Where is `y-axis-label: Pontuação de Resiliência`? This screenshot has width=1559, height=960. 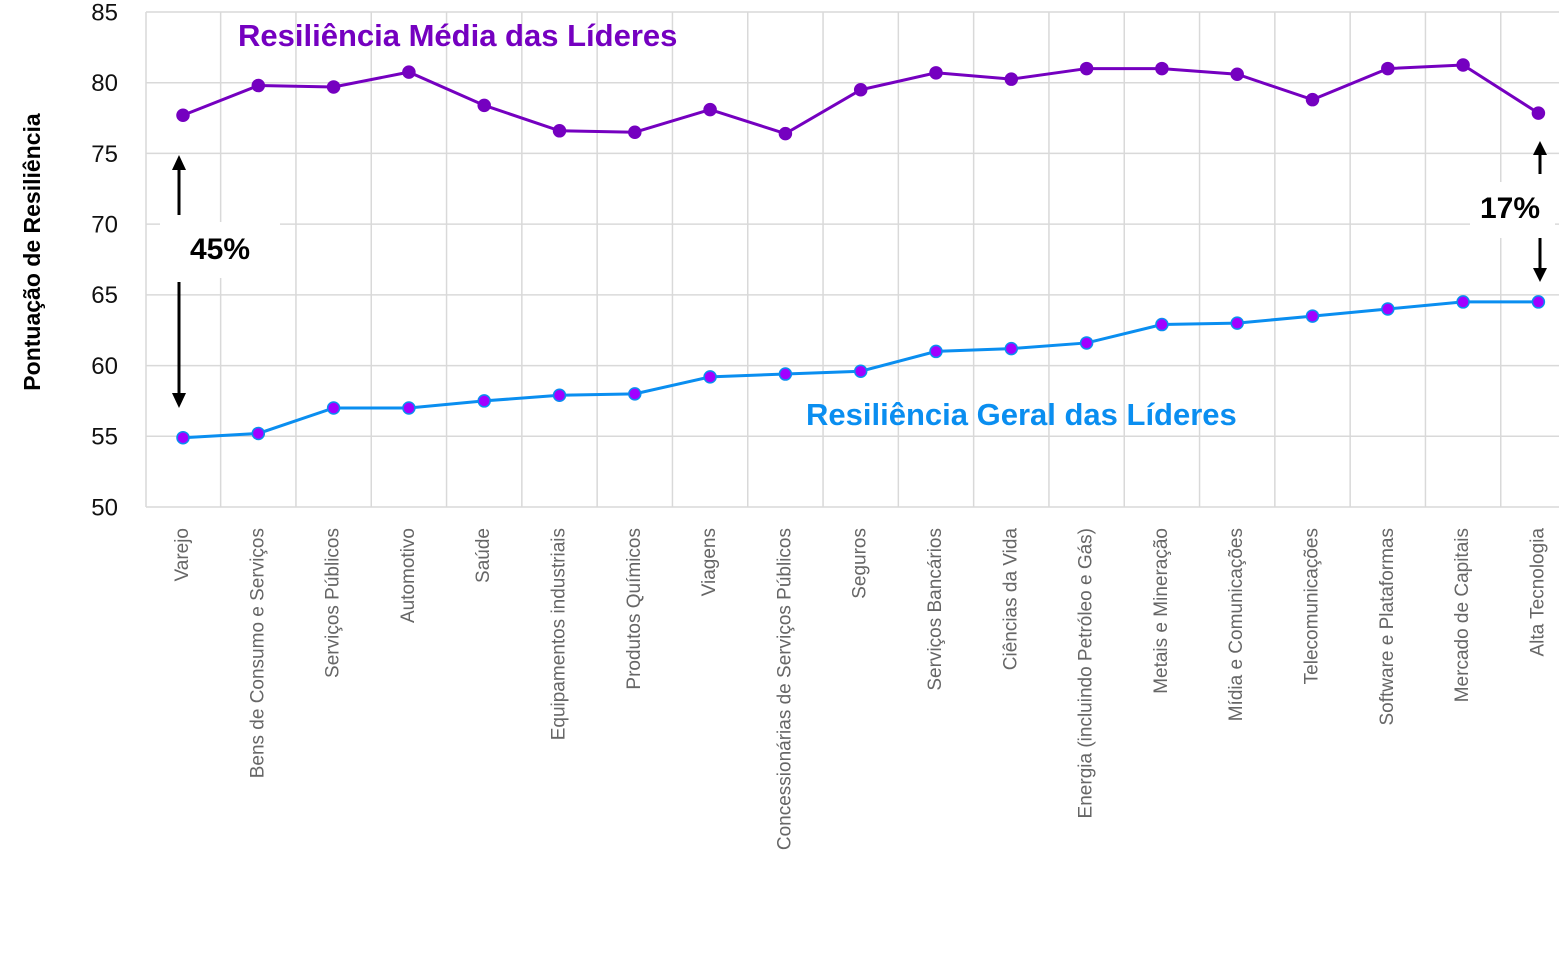 y-axis-label: Pontuação de Resiliência is located at coordinates (32, 252).